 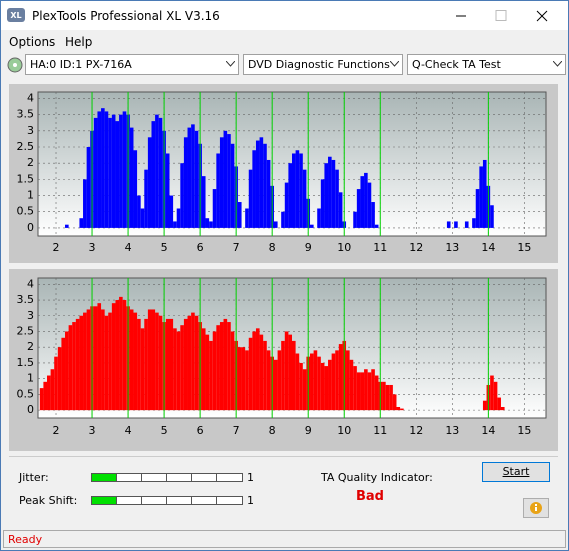 I want to click on function-select: DVD Diagnostic Functions, so click(x=323, y=64).